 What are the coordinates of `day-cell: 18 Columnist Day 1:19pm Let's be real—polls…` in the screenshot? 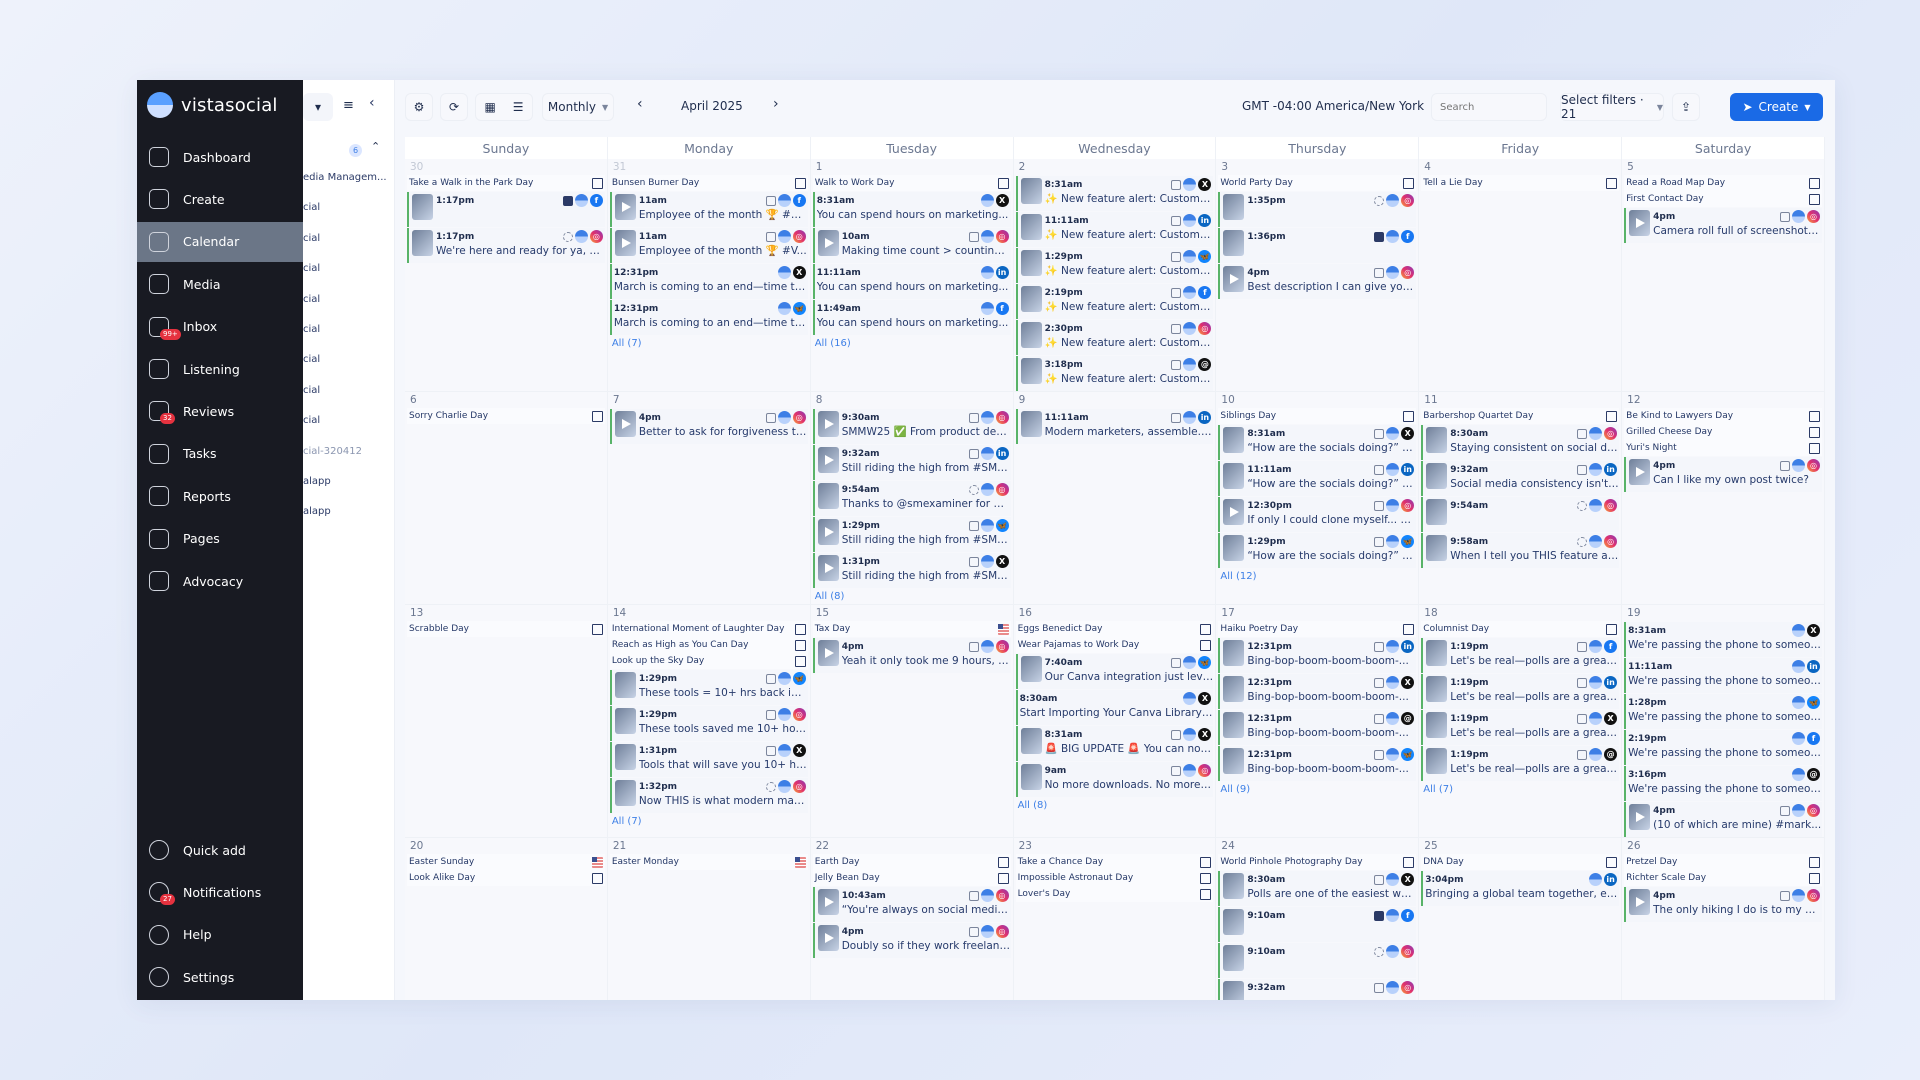 It's located at (1521, 721).